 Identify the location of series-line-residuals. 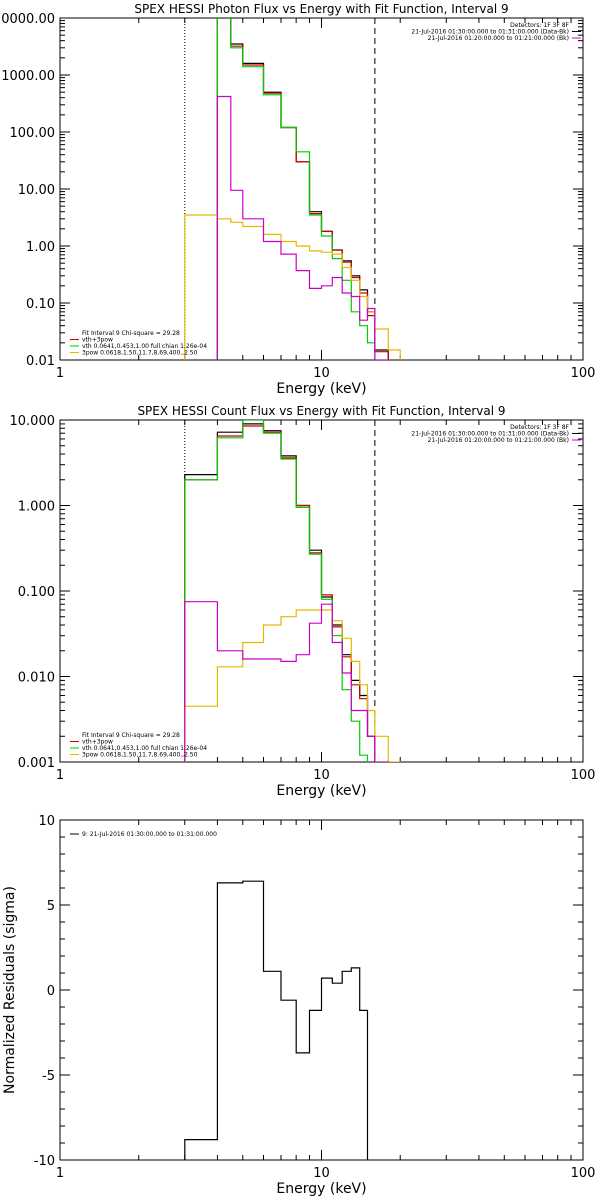
(276, 1020).